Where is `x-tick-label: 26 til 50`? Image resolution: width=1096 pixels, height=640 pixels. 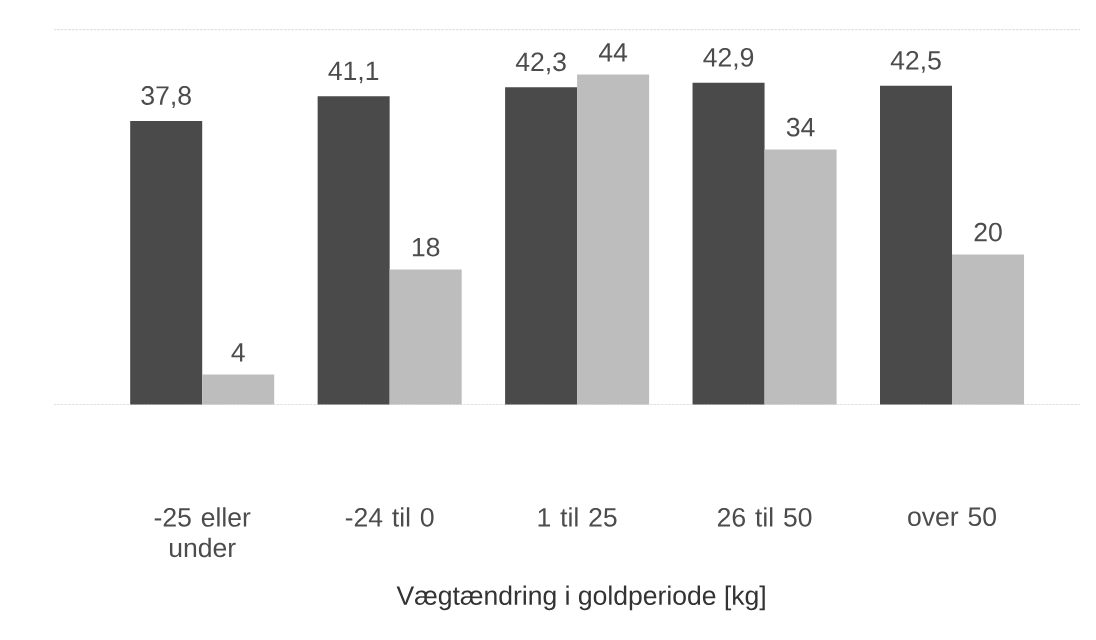
x-tick-label: 26 til 50 is located at coordinates (764, 517).